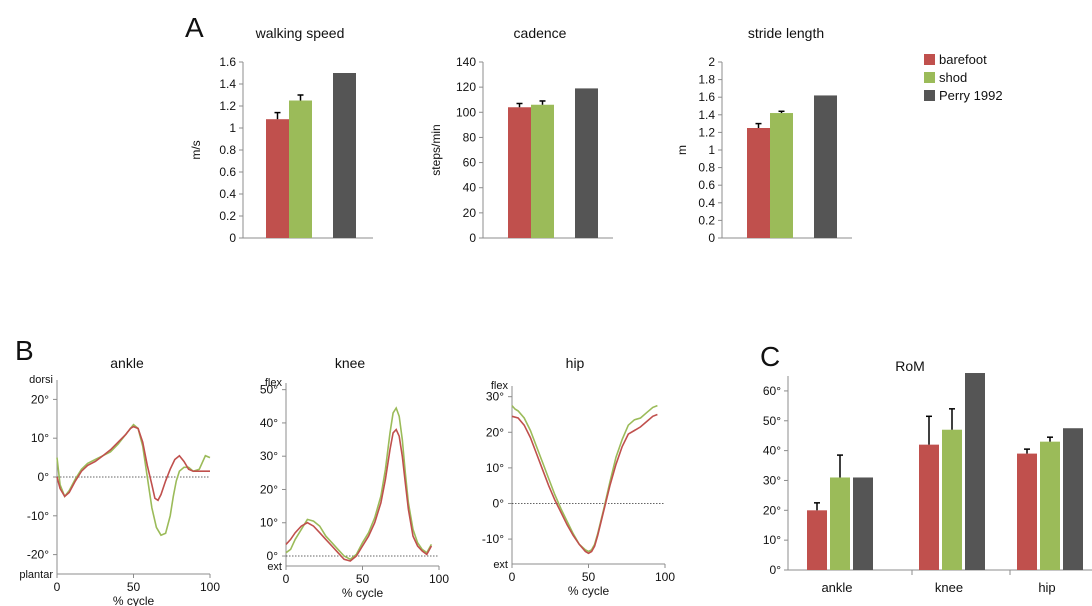 The image size is (1092, 606). What do you see at coordinates (227, 150) in the screenshot?
I see `walking_speed-ytick-label: 0.8` at bounding box center [227, 150].